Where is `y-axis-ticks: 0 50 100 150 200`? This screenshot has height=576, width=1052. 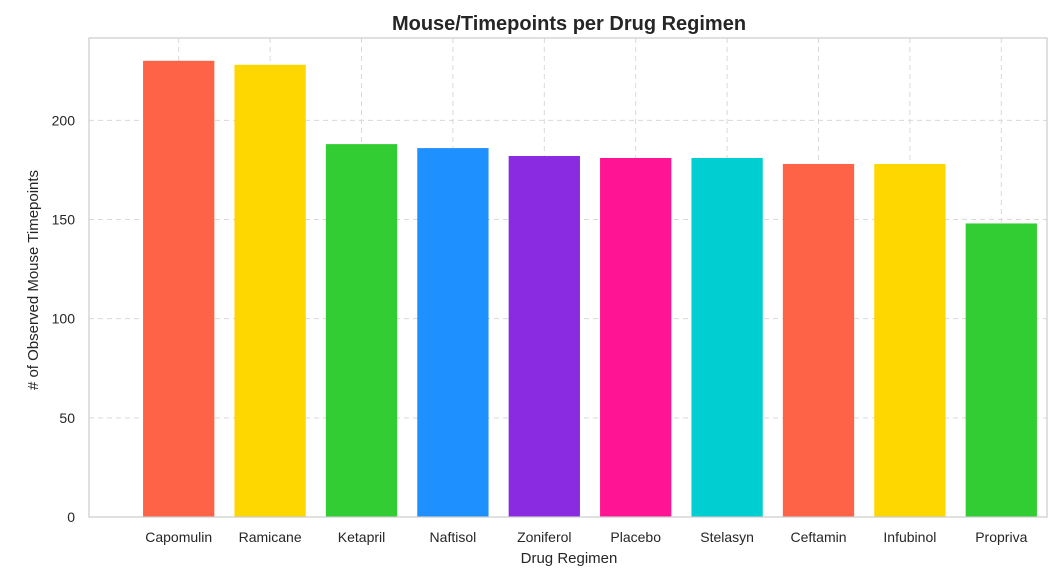 y-axis-ticks: 0 50 100 150 200 is located at coordinates (64, 318).